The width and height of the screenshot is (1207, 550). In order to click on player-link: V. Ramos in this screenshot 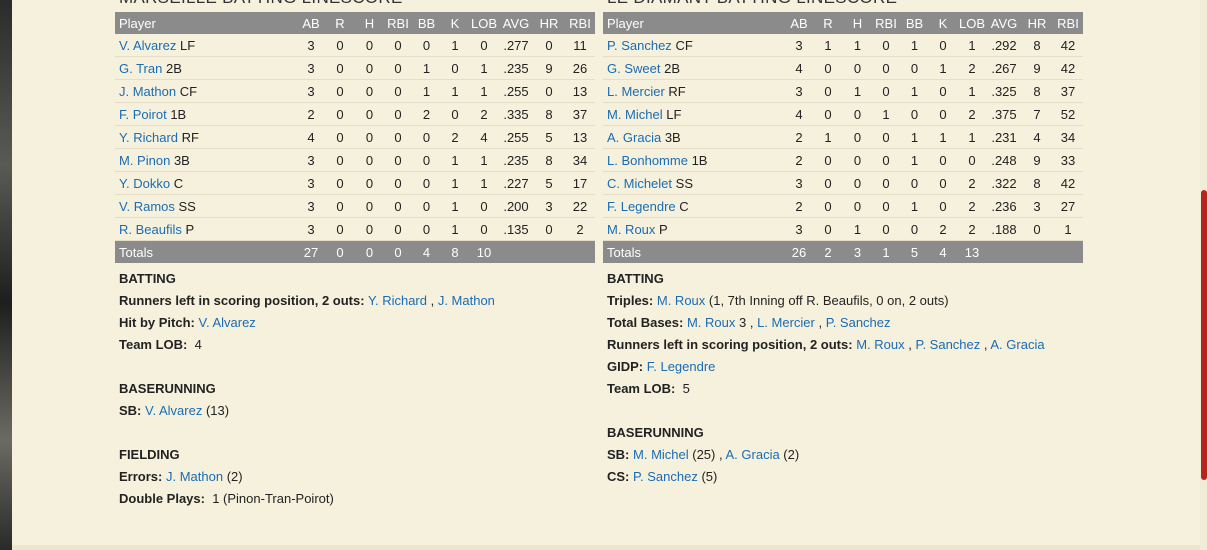, I will do `click(147, 206)`.